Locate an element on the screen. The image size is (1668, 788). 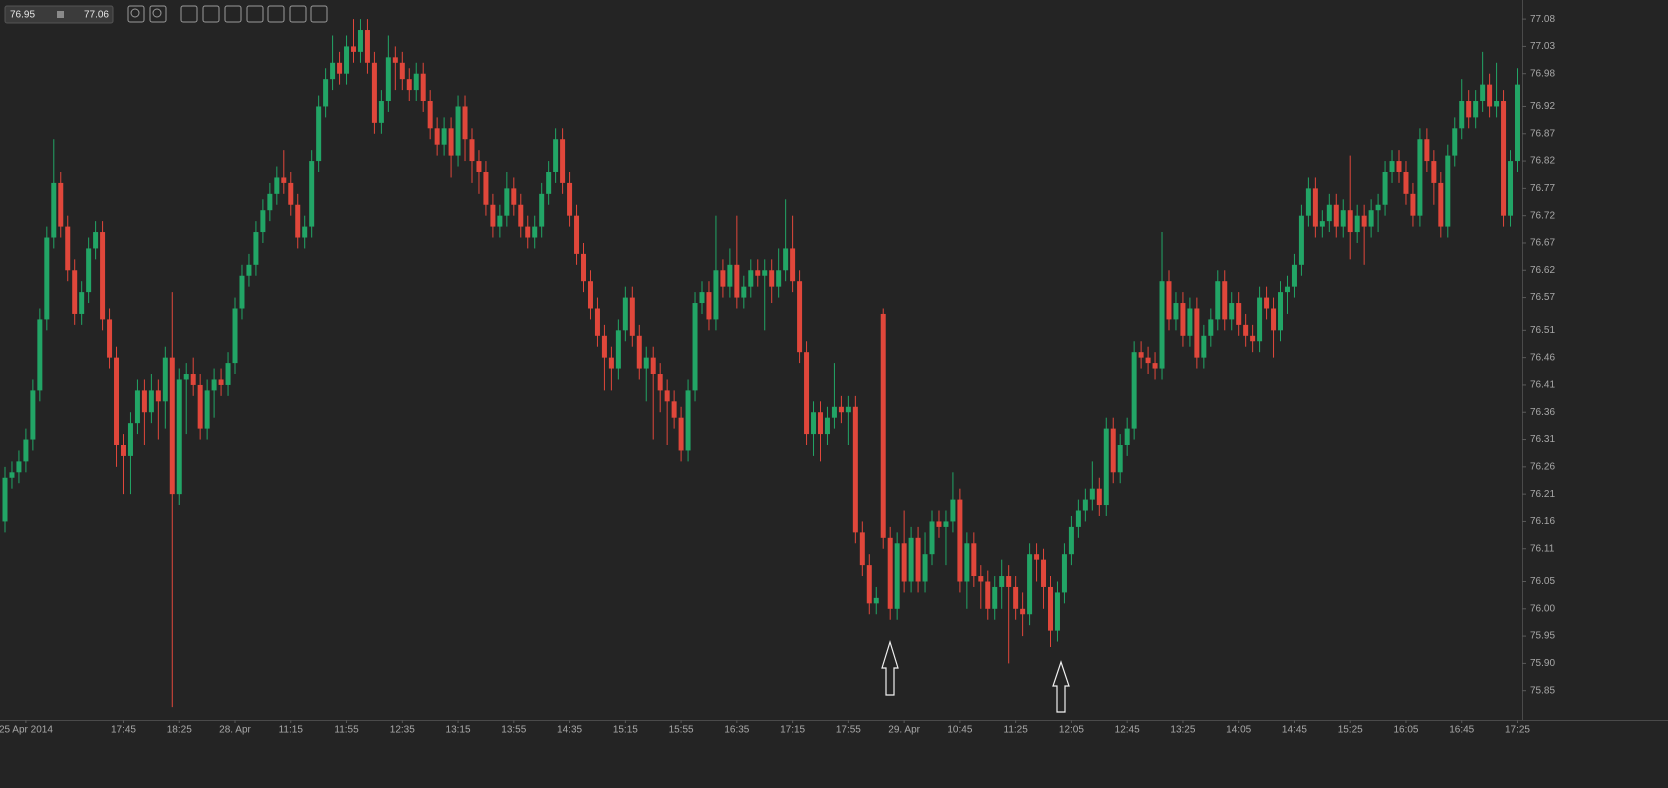
draw-button is located at coordinates (319, 14).